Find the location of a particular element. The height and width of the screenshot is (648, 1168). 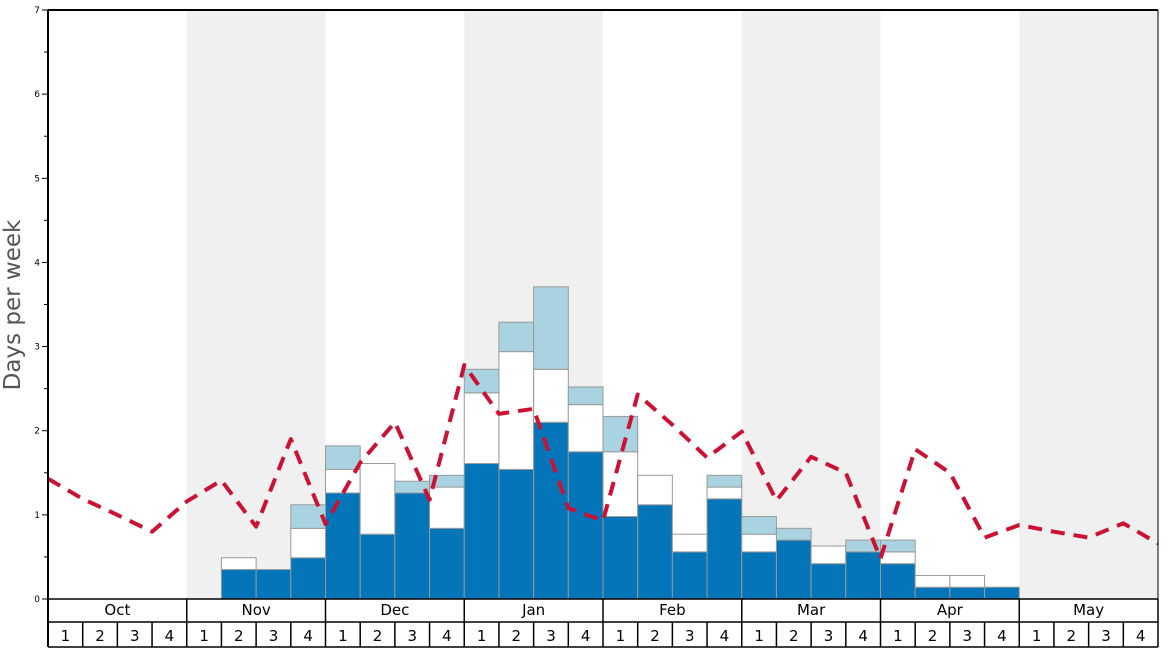

month-label: Nov is located at coordinates (255, 610).